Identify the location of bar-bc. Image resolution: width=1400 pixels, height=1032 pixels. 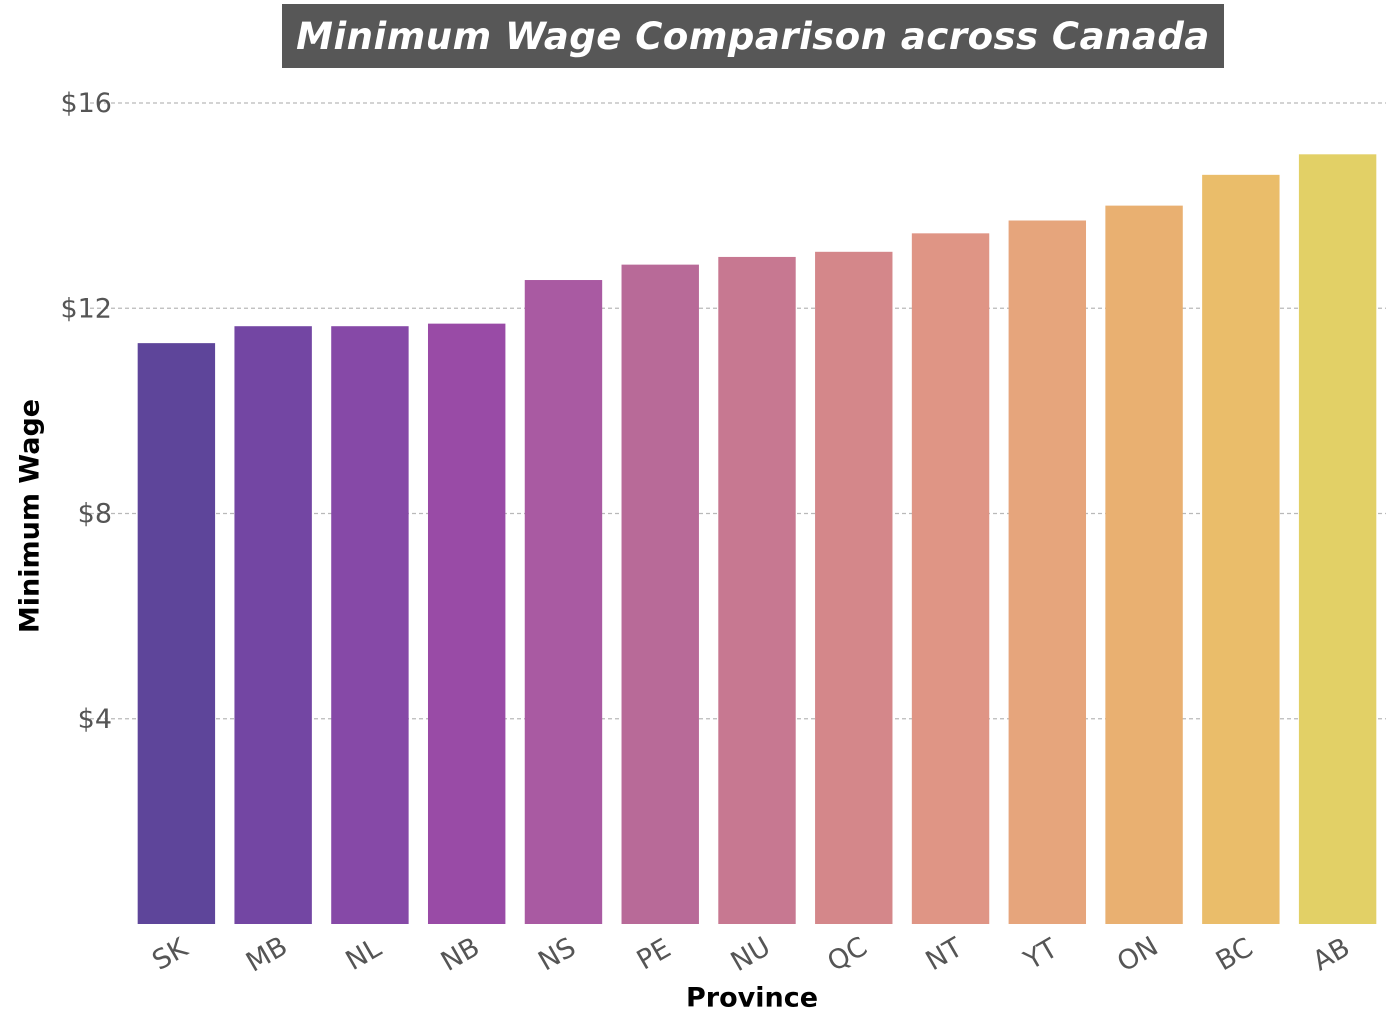
(1241, 549).